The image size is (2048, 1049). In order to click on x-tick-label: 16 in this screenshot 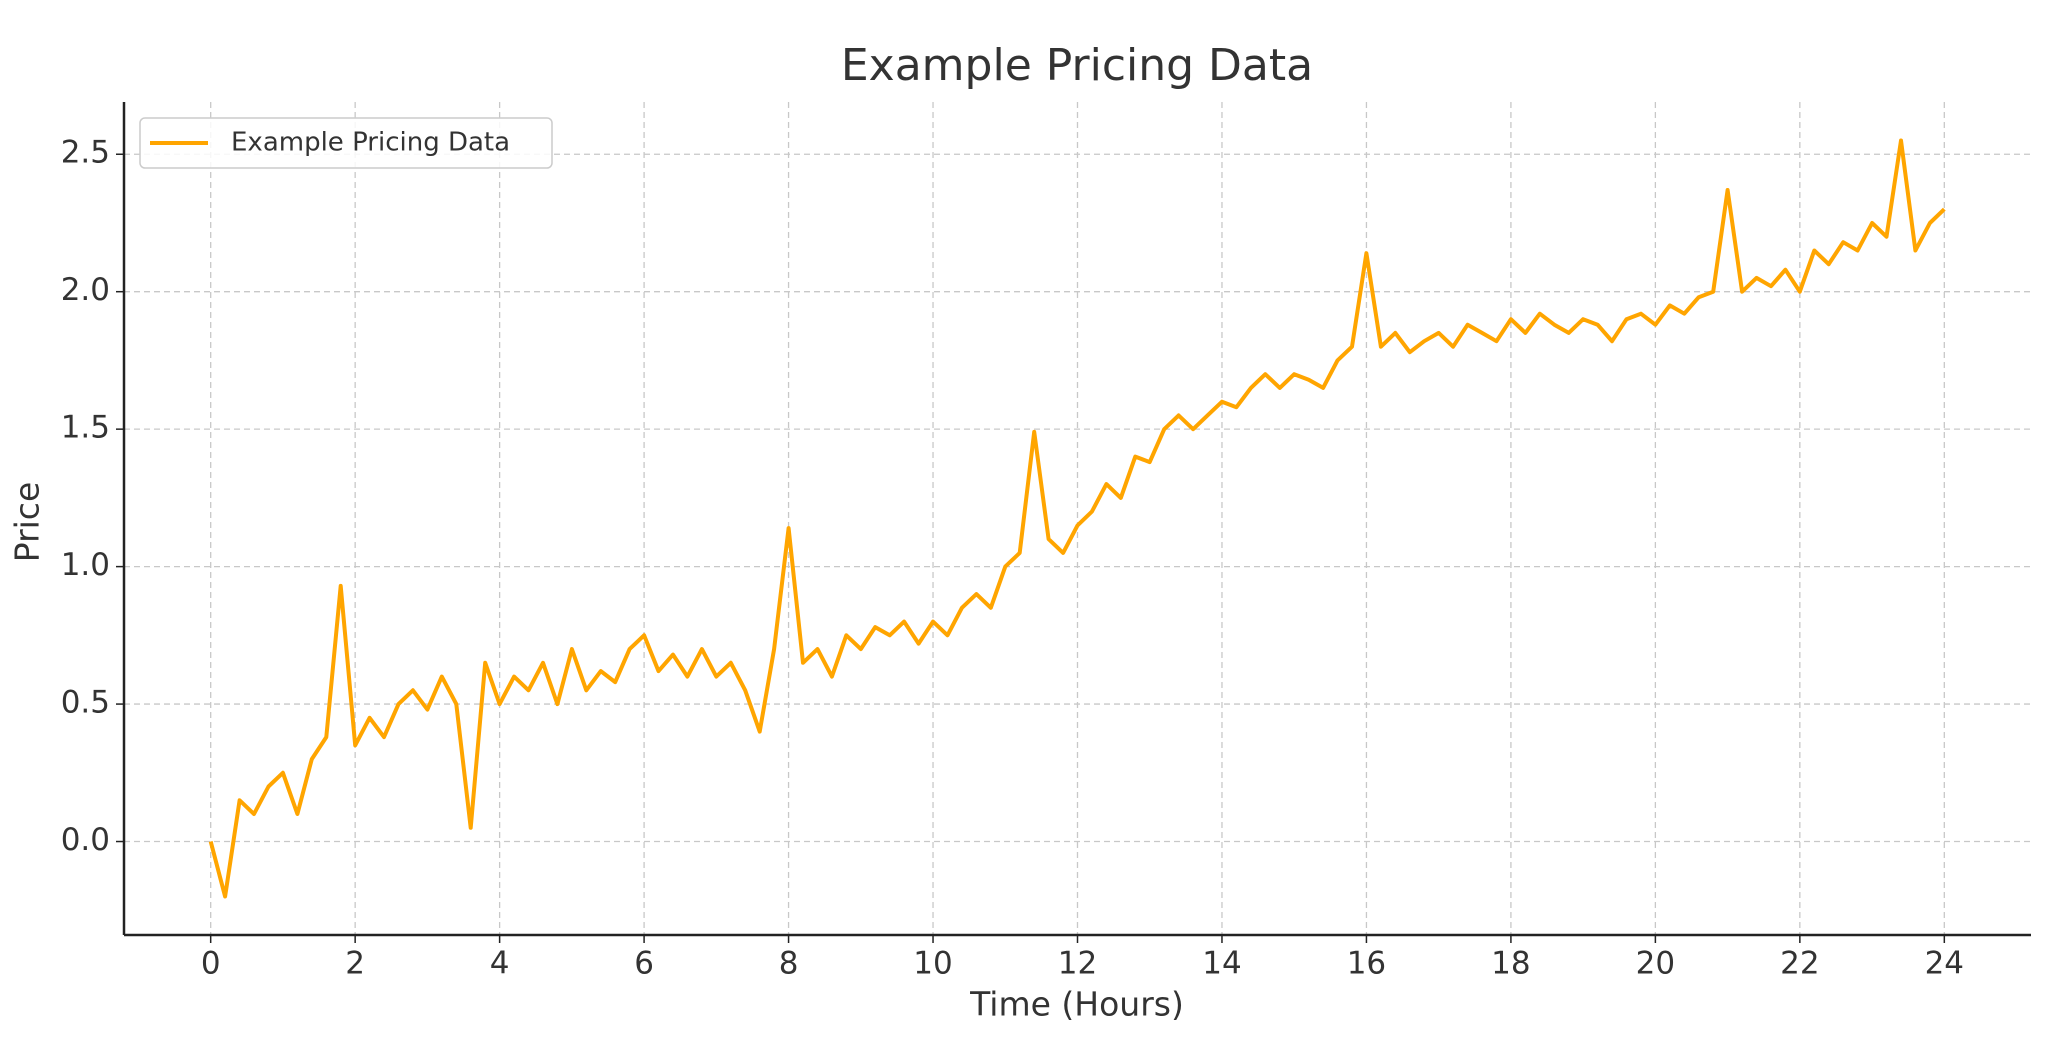, I will do `click(1366, 964)`.